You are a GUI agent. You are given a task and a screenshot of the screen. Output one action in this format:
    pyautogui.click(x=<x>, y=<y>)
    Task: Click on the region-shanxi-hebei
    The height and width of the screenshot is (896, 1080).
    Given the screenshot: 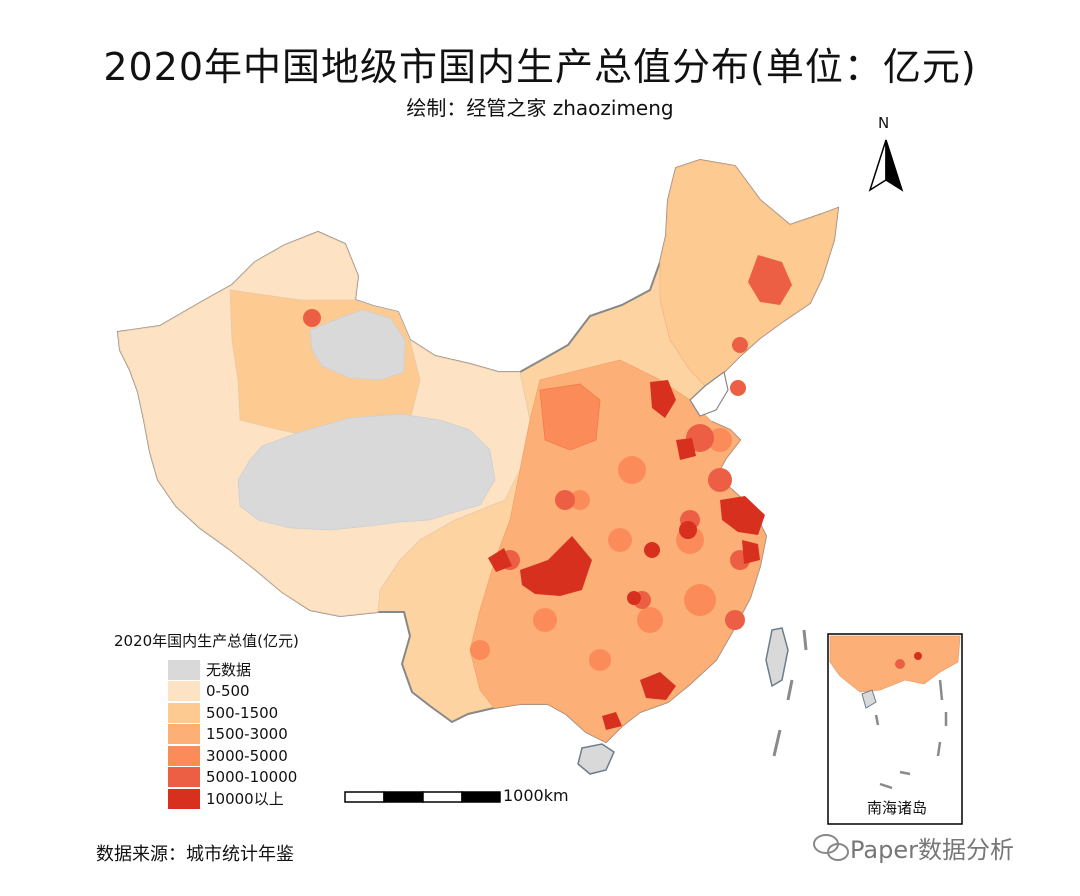 What is the action you would take?
    pyautogui.click(x=570, y=417)
    